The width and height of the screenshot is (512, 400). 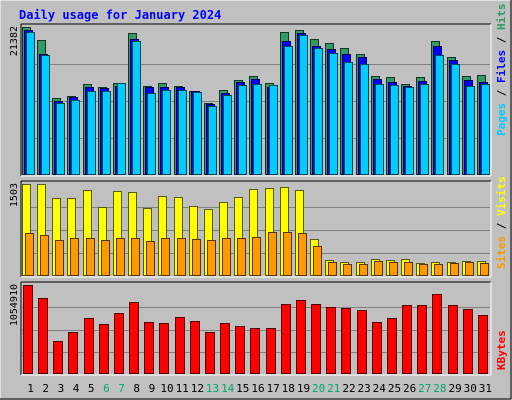 I want to click on x-tick-label-day-15: 15, so click(x=242, y=388).